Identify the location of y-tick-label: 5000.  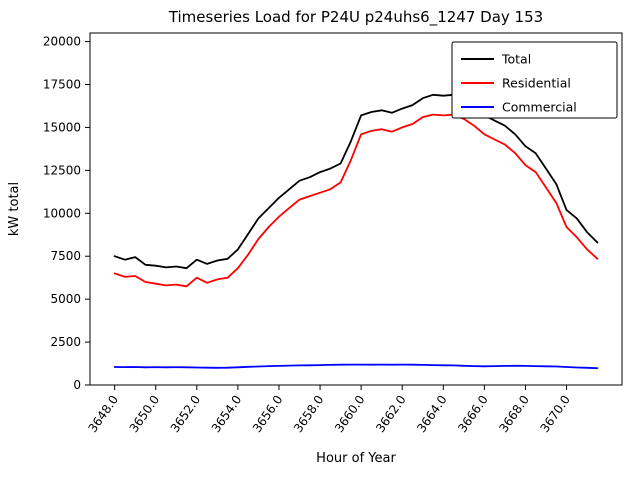
(65, 299).